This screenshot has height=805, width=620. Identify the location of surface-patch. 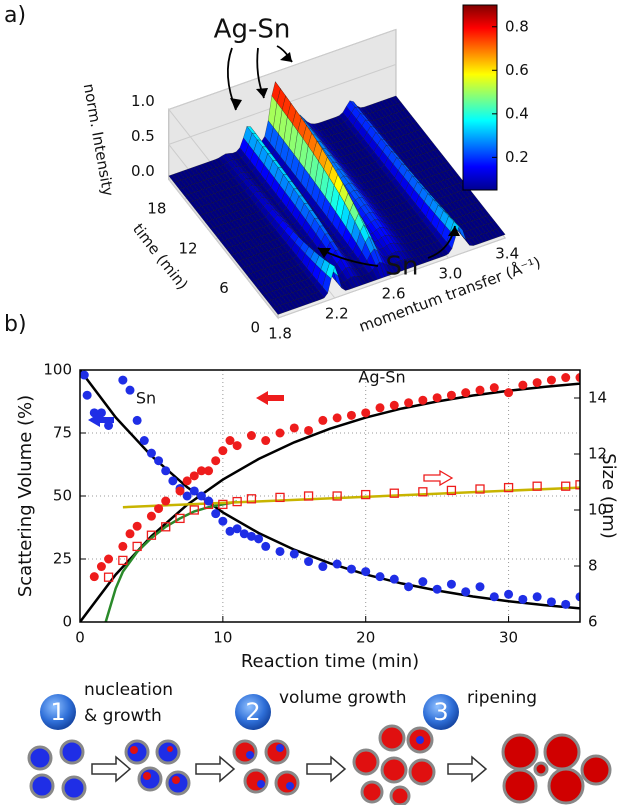
(277, 310).